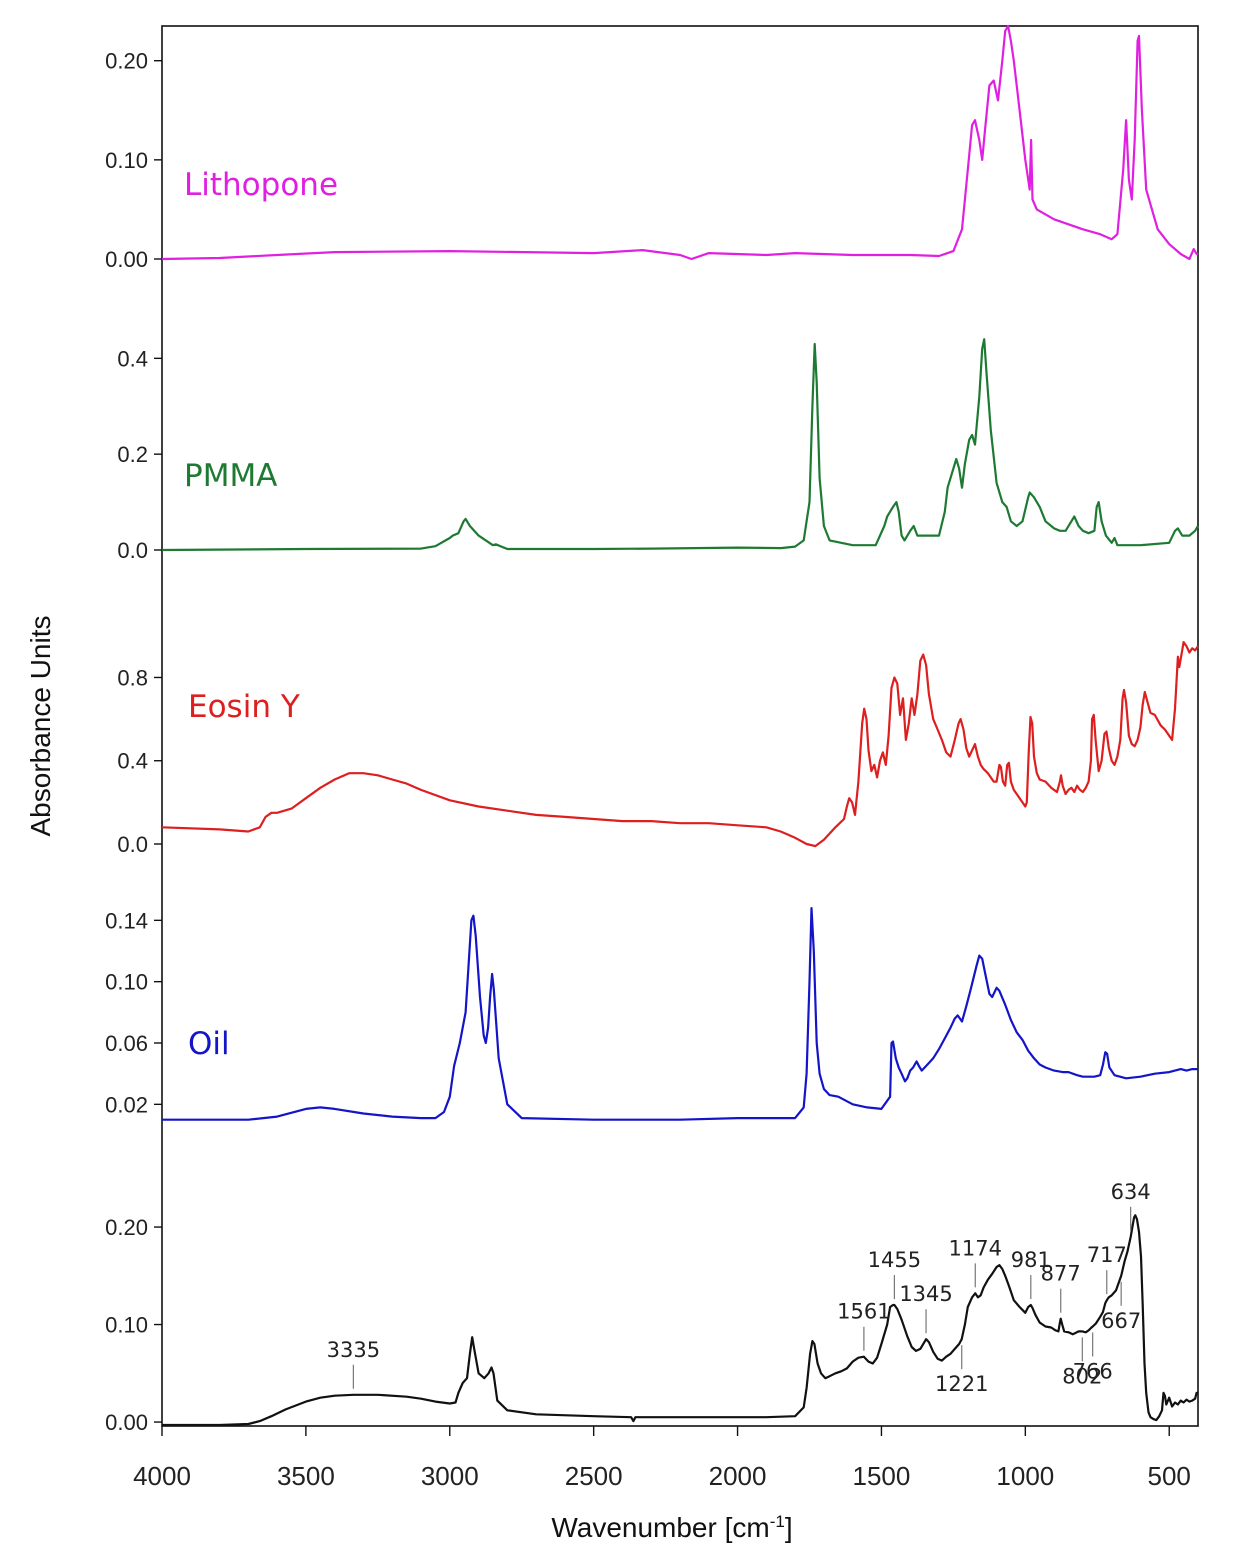  Describe the element at coordinates (1093, 1372) in the screenshot. I see `peak-label: 766` at that location.